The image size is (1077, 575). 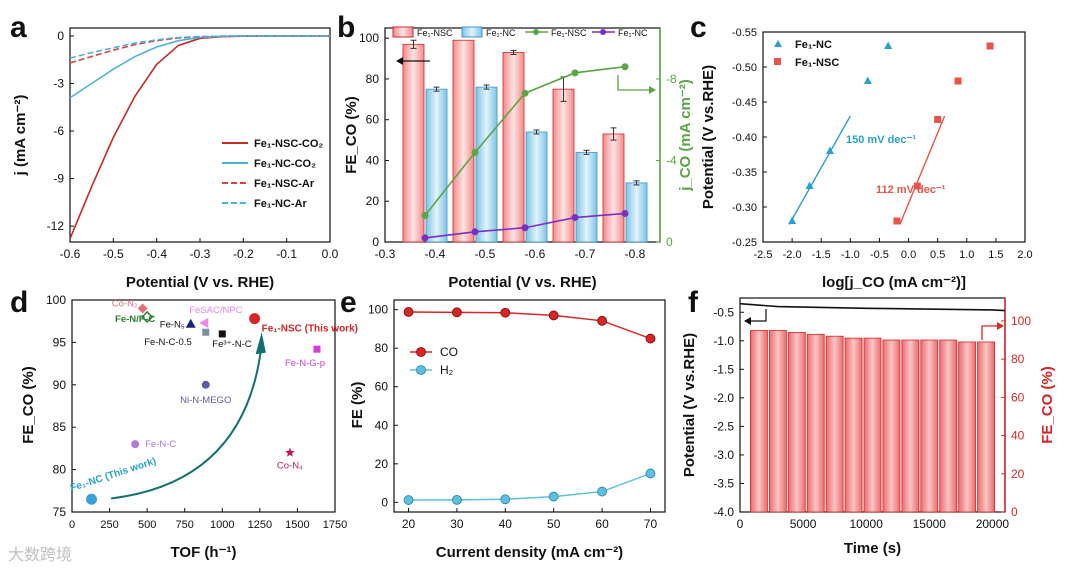 What do you see at coordinates (409, 524) in the screenshot?
I see `x-tick-label: 20` at bounding box center [409, 524].